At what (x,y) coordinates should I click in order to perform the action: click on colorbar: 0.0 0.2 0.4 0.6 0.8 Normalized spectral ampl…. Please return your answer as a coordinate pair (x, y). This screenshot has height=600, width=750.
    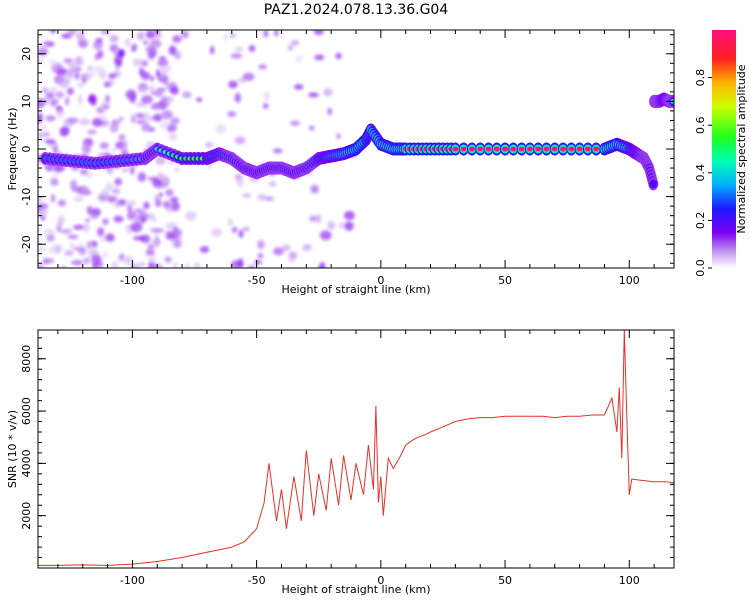
    Looking at the image, I should click on (721, 153).